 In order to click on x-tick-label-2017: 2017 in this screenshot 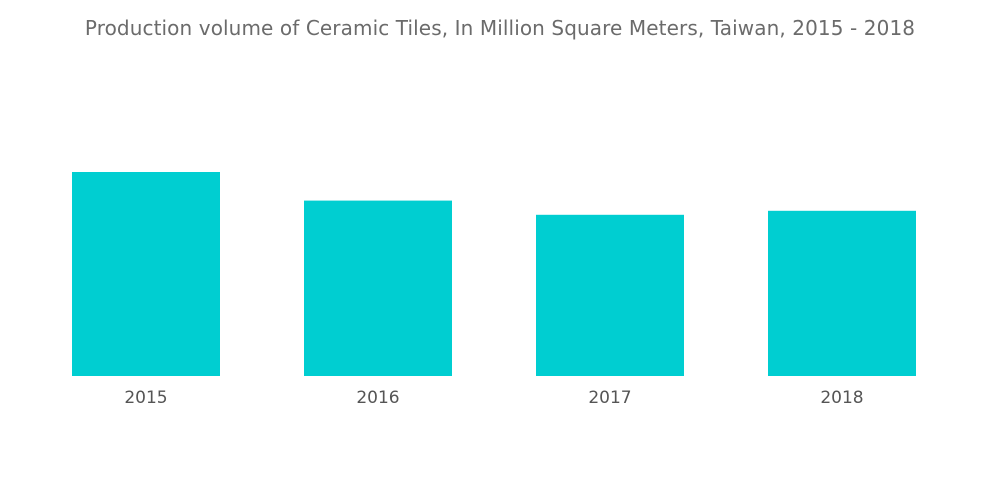, I will do `click(609, 398)`.